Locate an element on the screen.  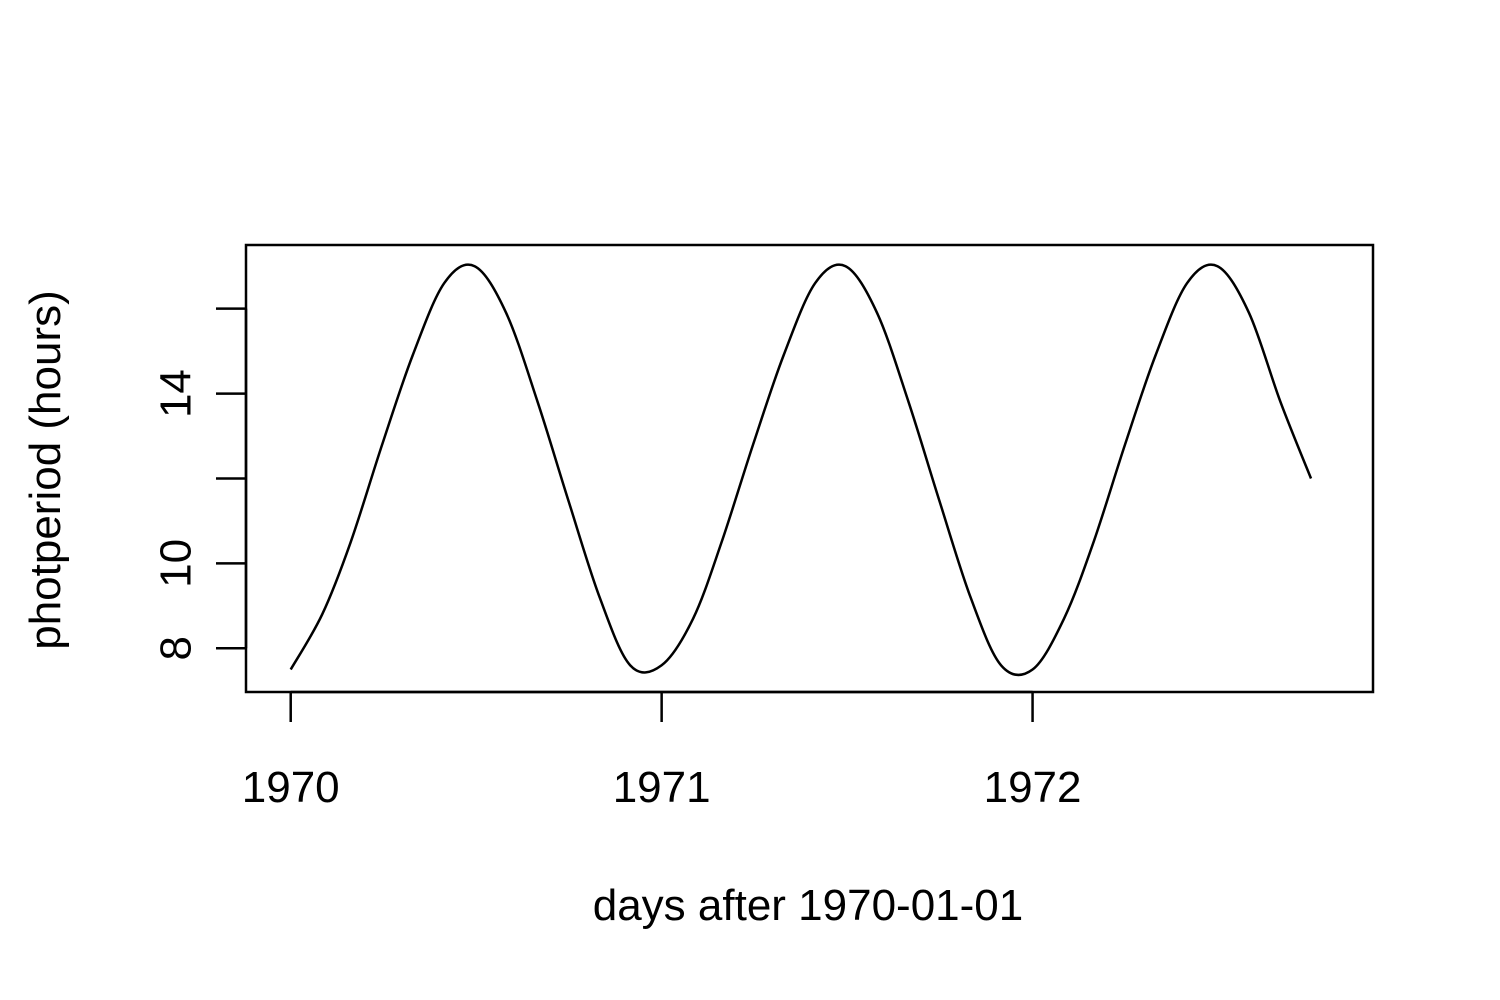
x-axis-label: days after 1970-01-01 is located at coordinates (808, 905).